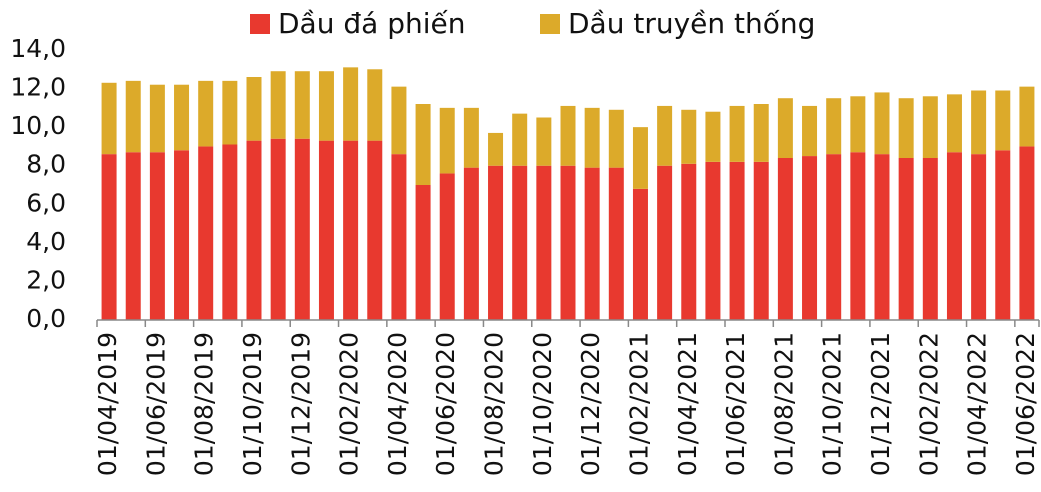  Describe the element at coordinates (691, 23) in the screenshot. I see `legend-label: Dầu truyền thống` at that location.